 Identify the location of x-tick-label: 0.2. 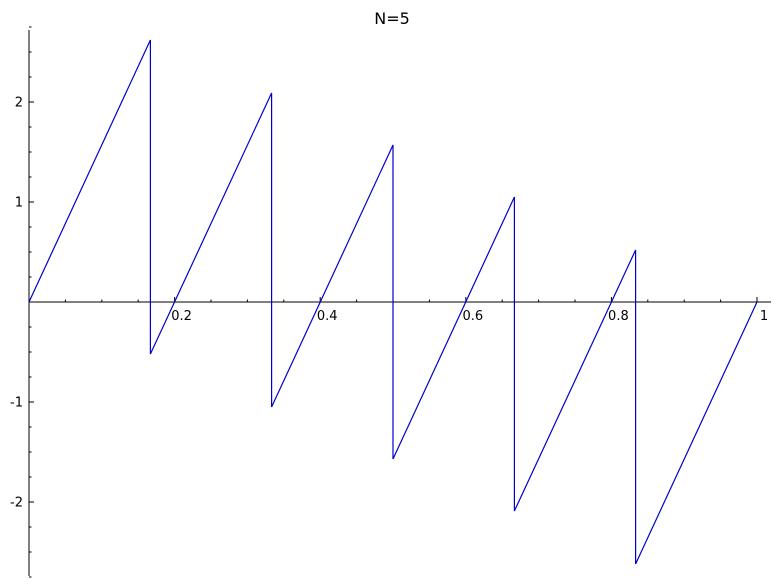
(181, 316).